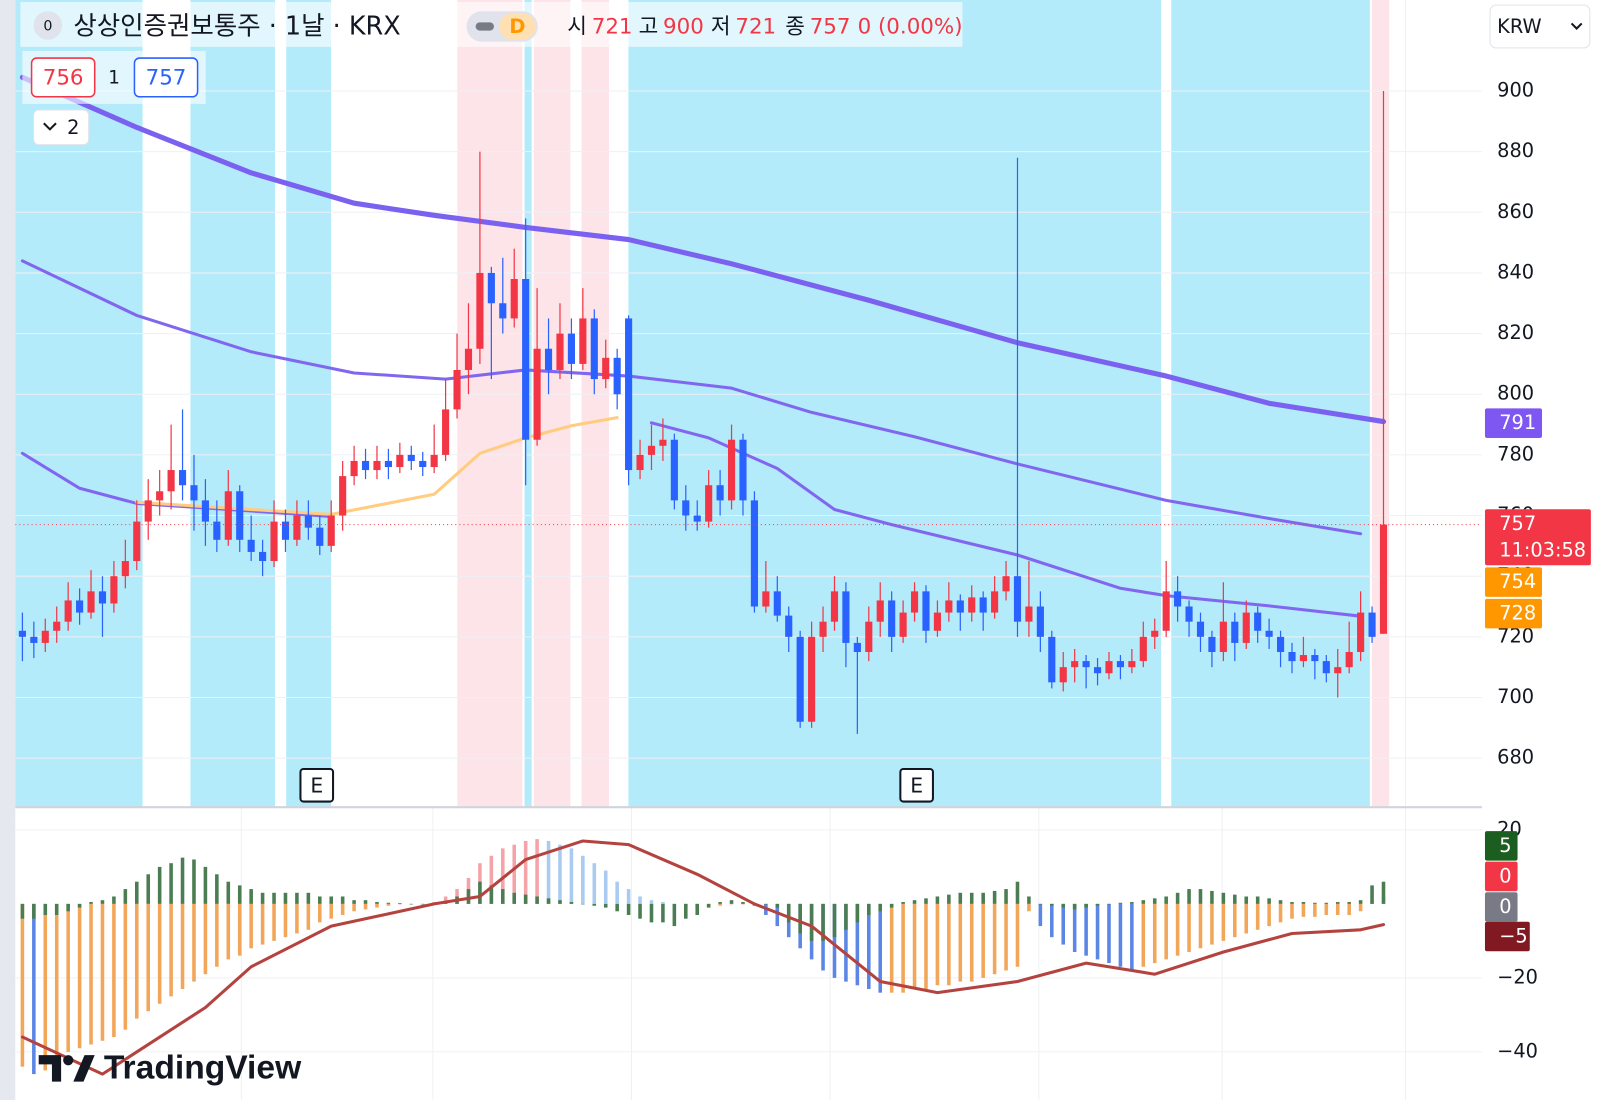 The height and width of the screenshot is (1100, 1597). Describe the element at coordinates (1515, 332) in the screenshot. I see `y-tick-label: 820` at that location.